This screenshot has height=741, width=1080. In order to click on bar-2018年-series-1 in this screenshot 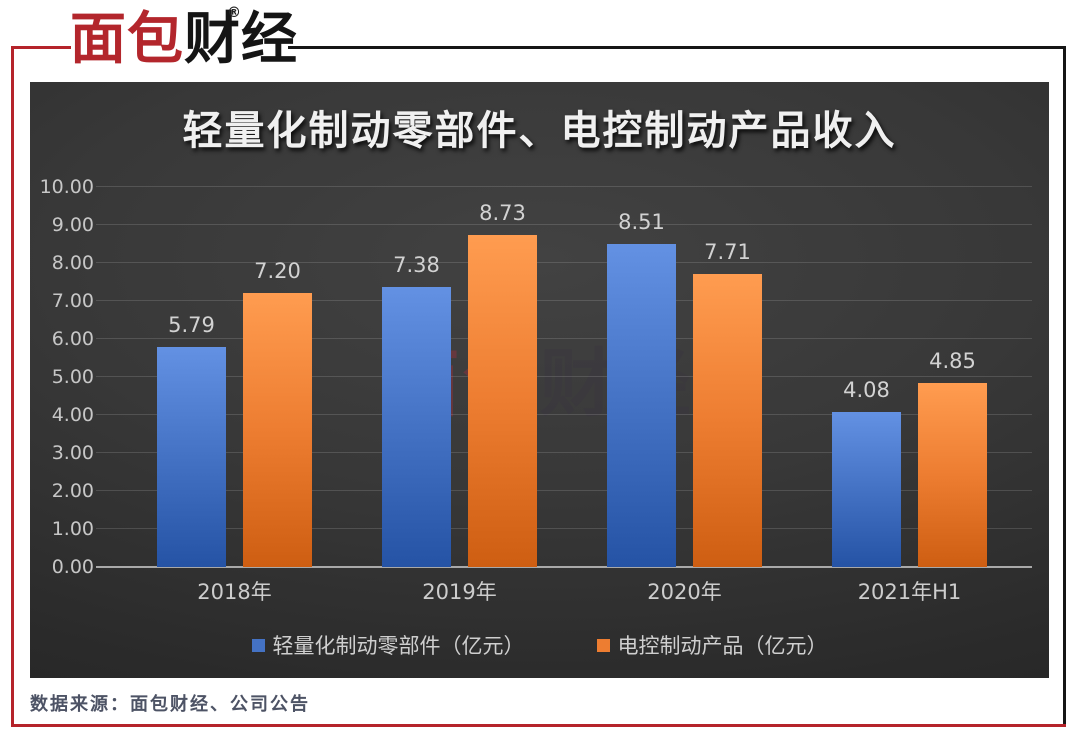, I will do `click(277, 430)`.